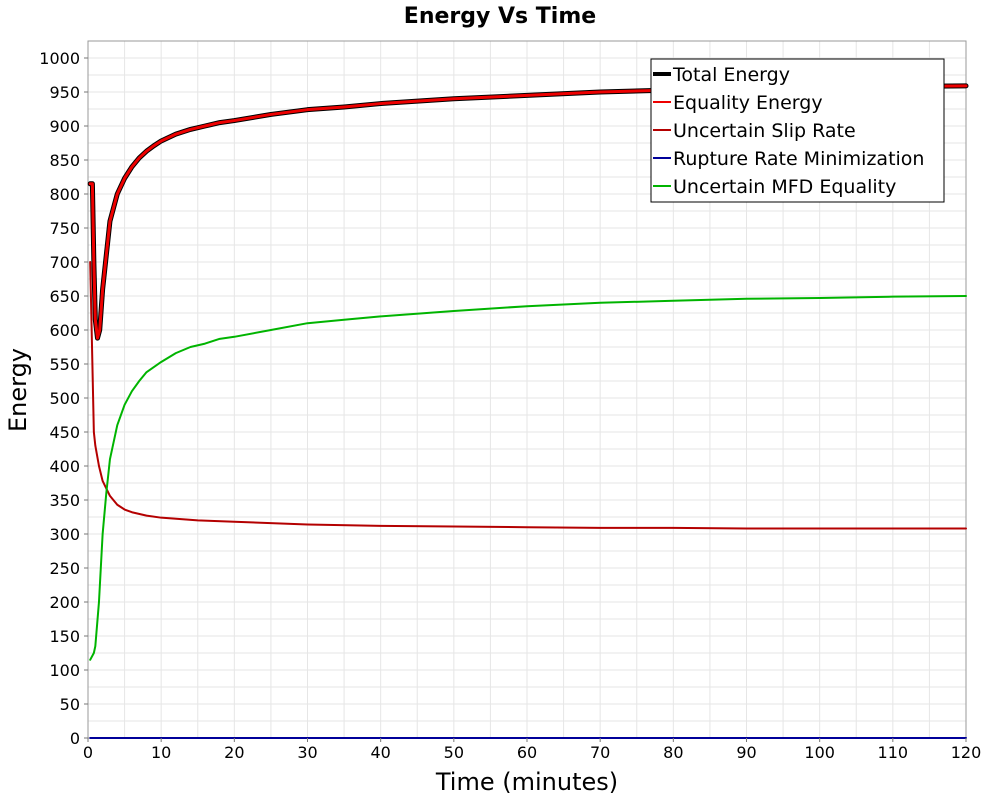  What do you see at coordinates (64, 262) in the screenshot?
I see `y-tick-label: 700` at bounding box center [64, 262].